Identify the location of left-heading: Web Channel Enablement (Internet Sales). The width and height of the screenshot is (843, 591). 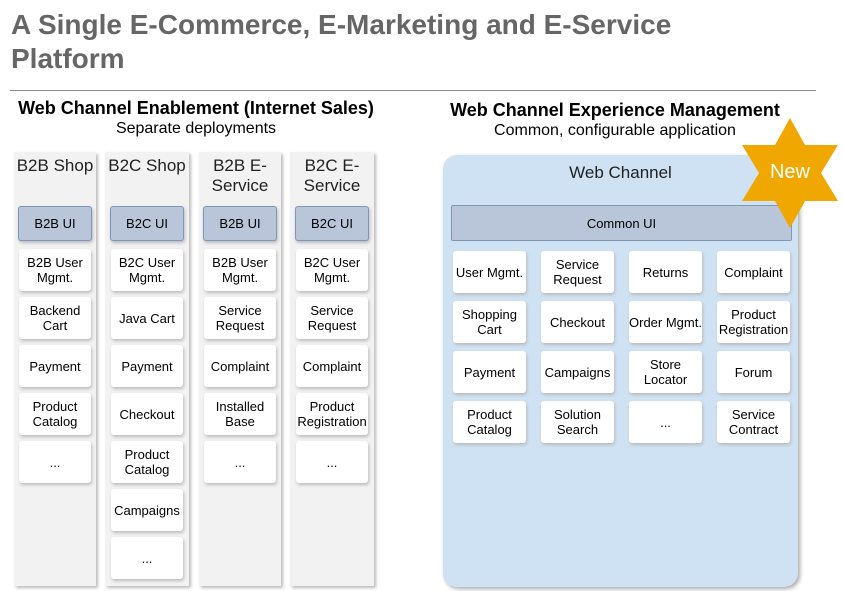
(196, 108).